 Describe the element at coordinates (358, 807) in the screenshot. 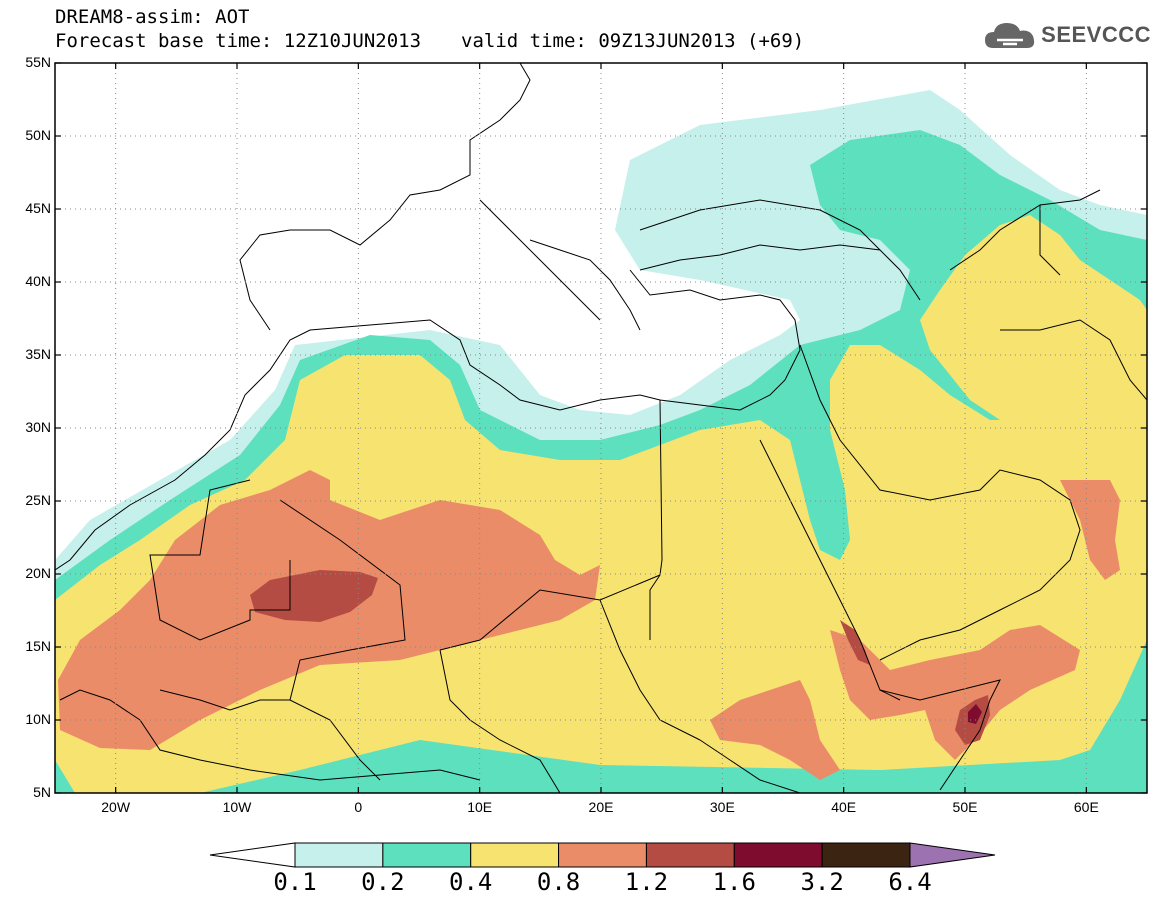

I see `lon-label: 0` at that location.